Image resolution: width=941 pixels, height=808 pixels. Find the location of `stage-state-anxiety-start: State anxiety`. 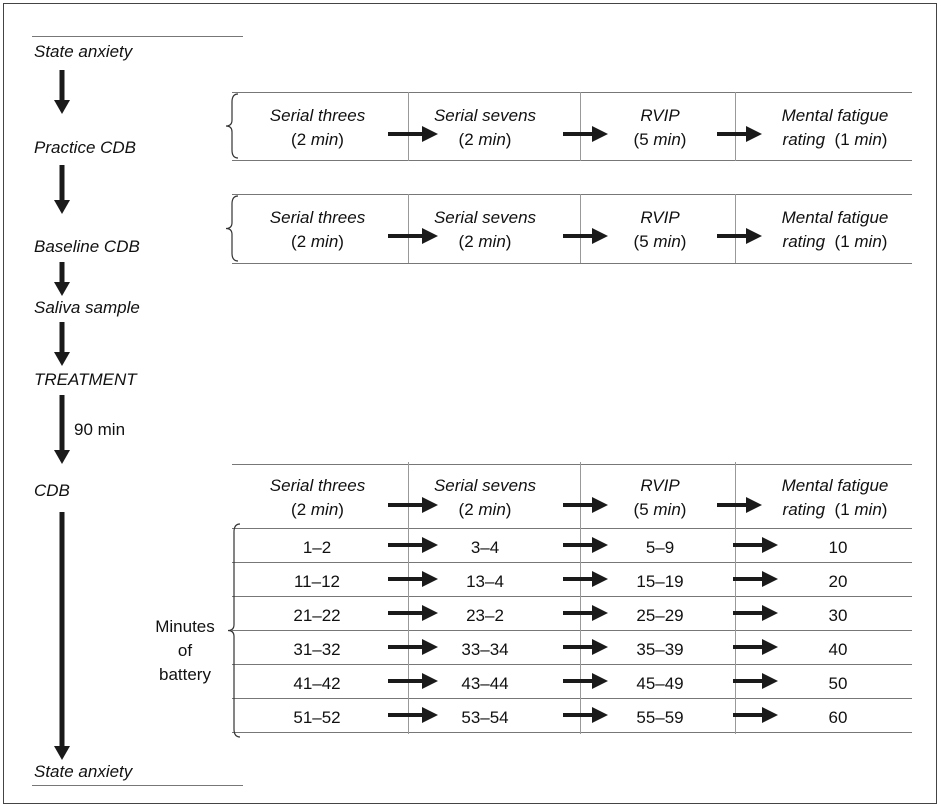

stage-state-anxiety-start: State anxiety is located at coordinates (83, 51).